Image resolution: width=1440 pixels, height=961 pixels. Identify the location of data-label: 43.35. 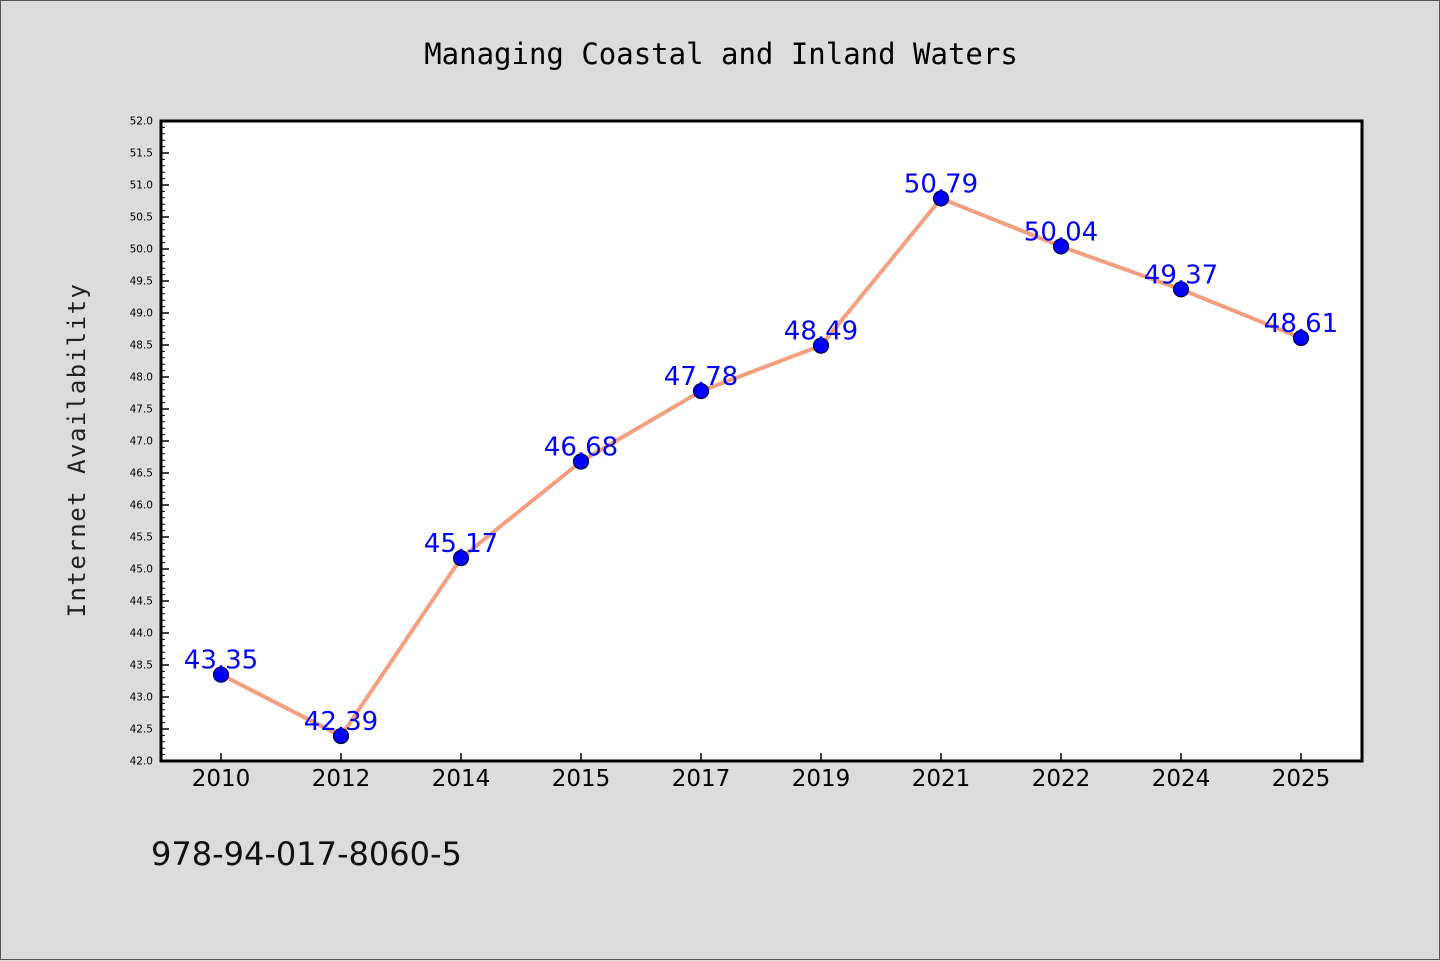
(221, 661).